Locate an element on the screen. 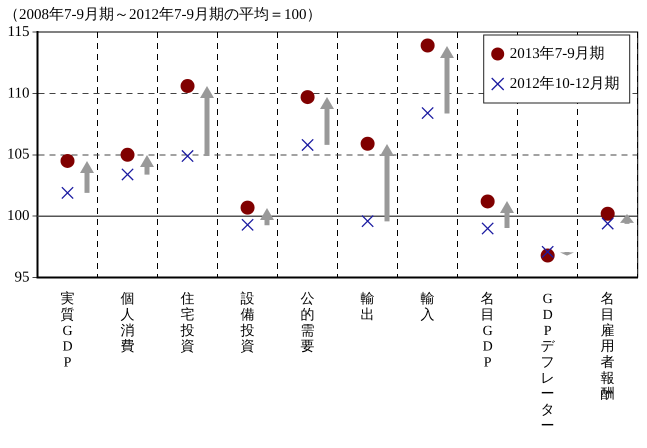 This screenshot has width=647, height=448. y-tick-label: 105 is located at coordinates (18, 154).